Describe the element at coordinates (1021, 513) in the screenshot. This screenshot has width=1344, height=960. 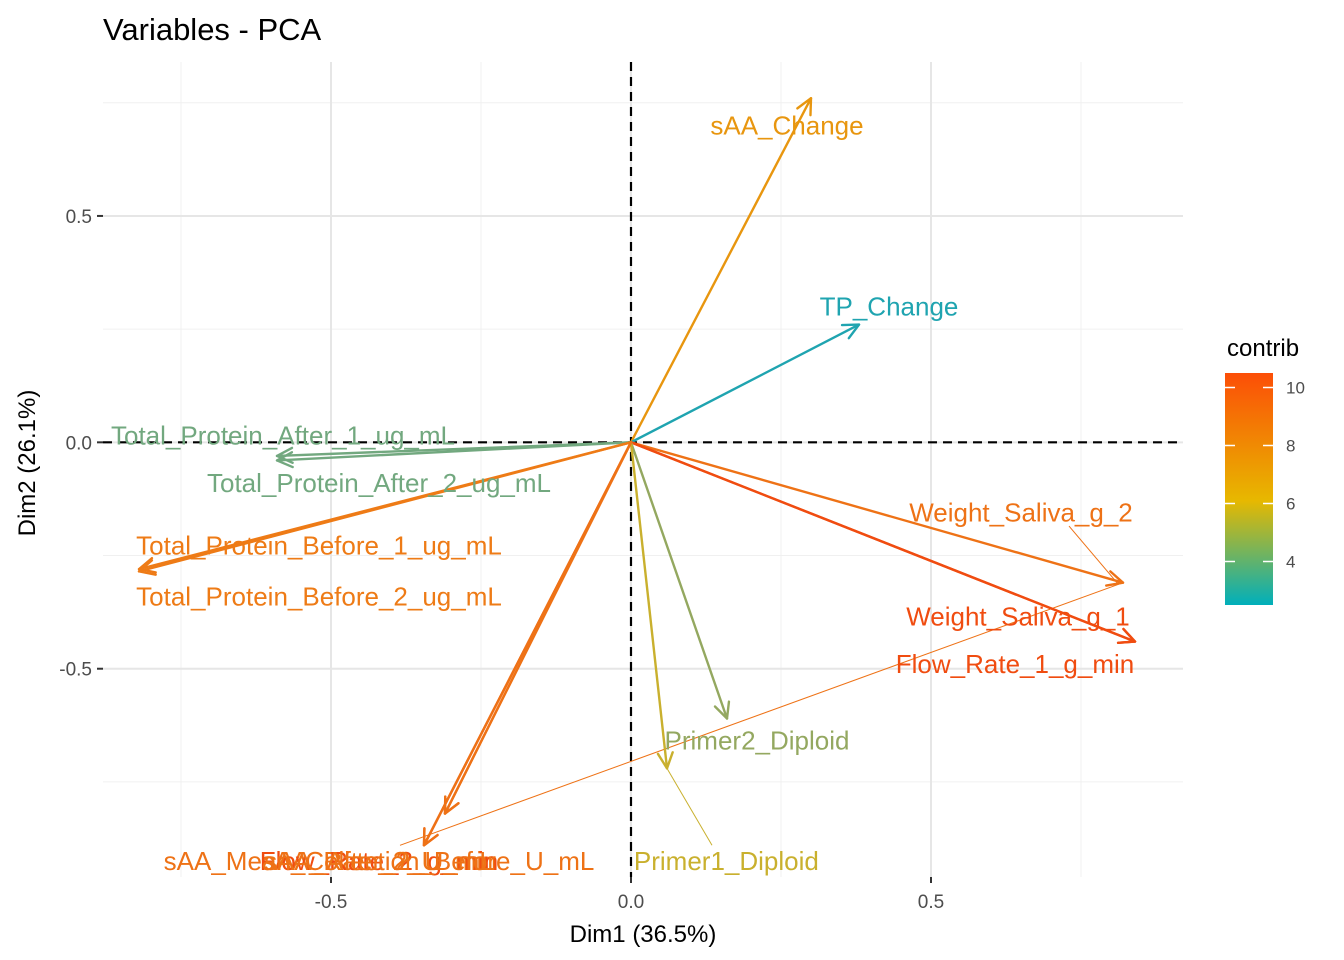
I see `variable-label: Weight_Saliva_g_2` at that location.